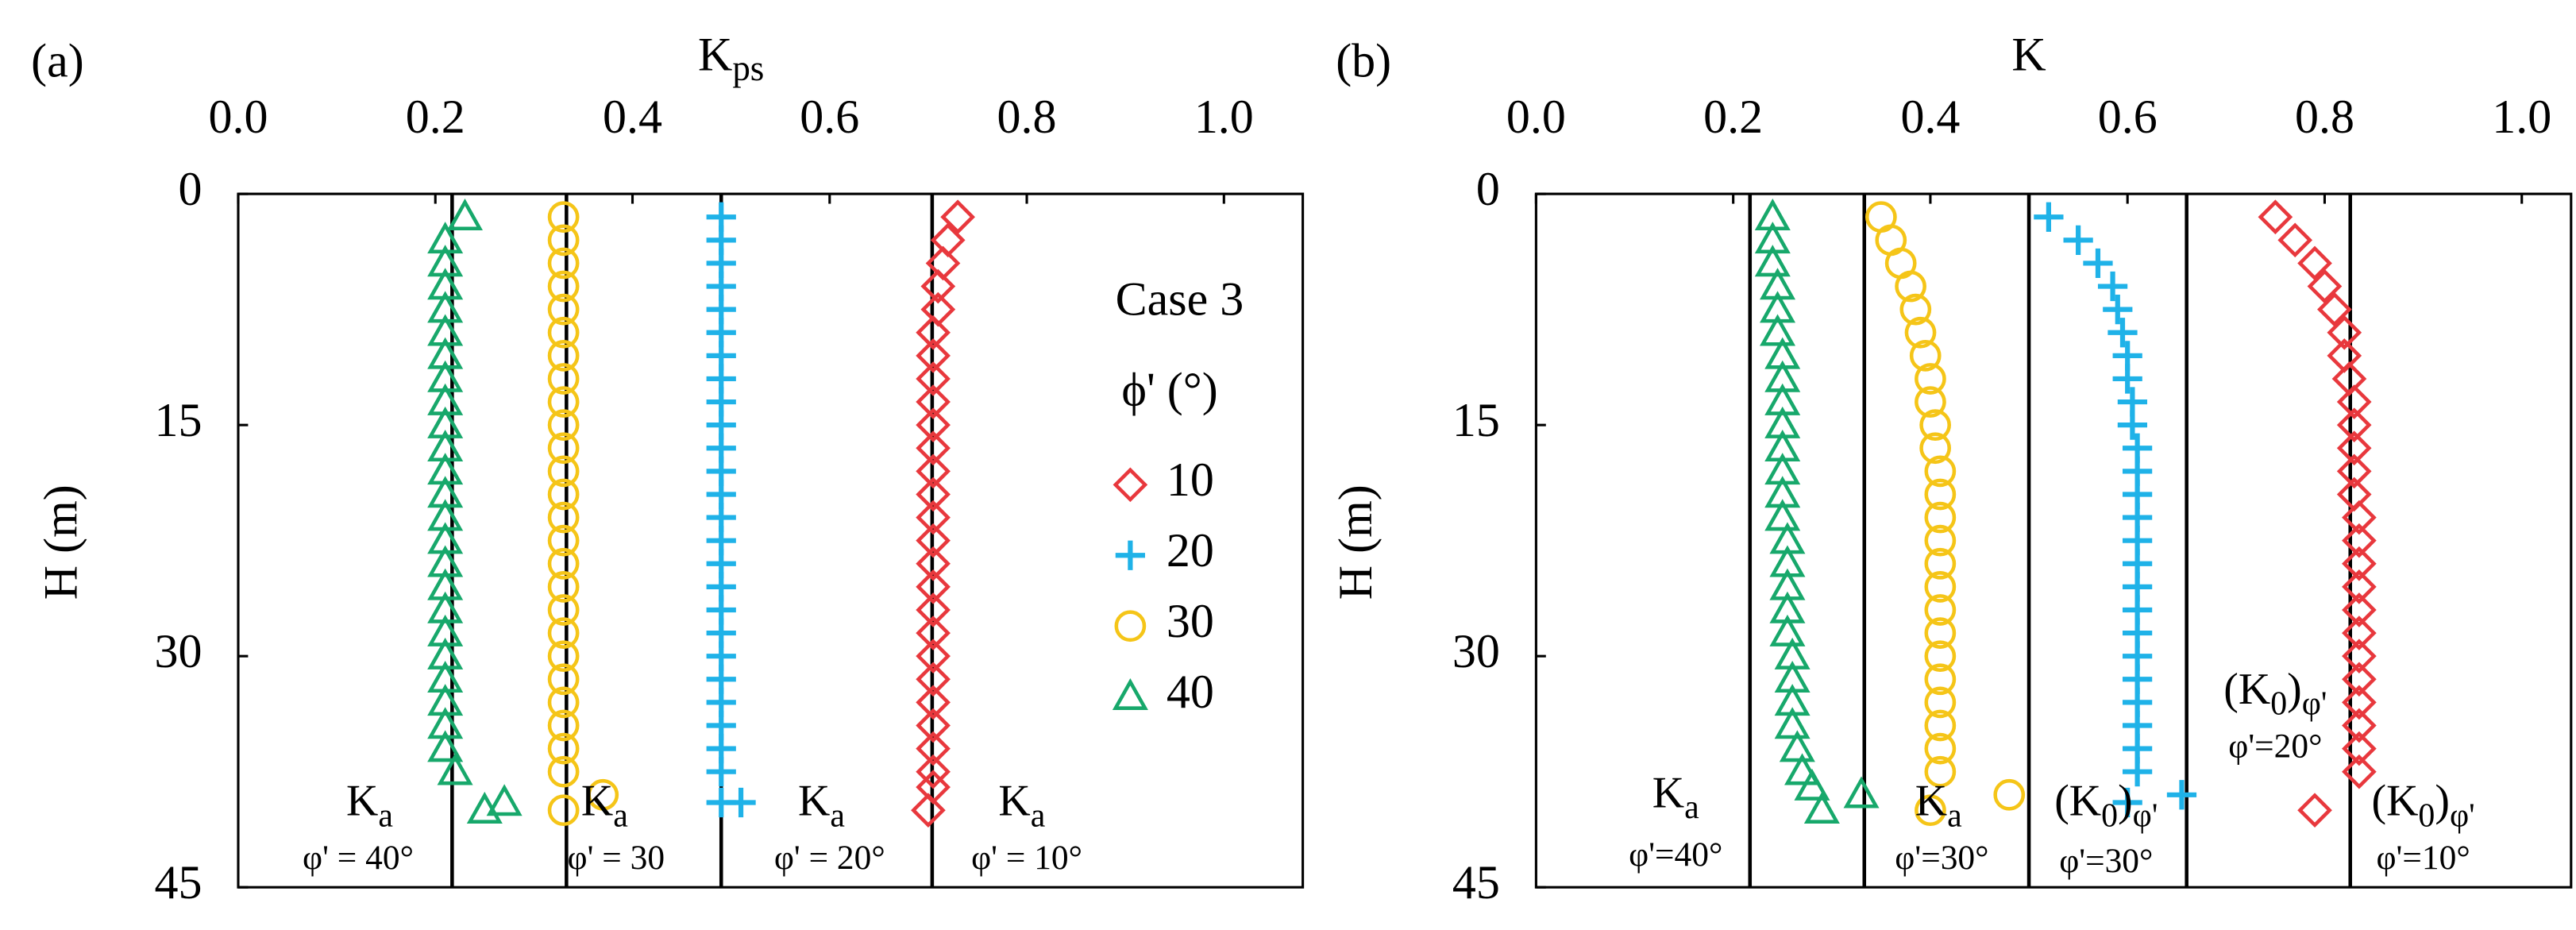  I want to click on x-axis-title: Kps, so click(731, 58).